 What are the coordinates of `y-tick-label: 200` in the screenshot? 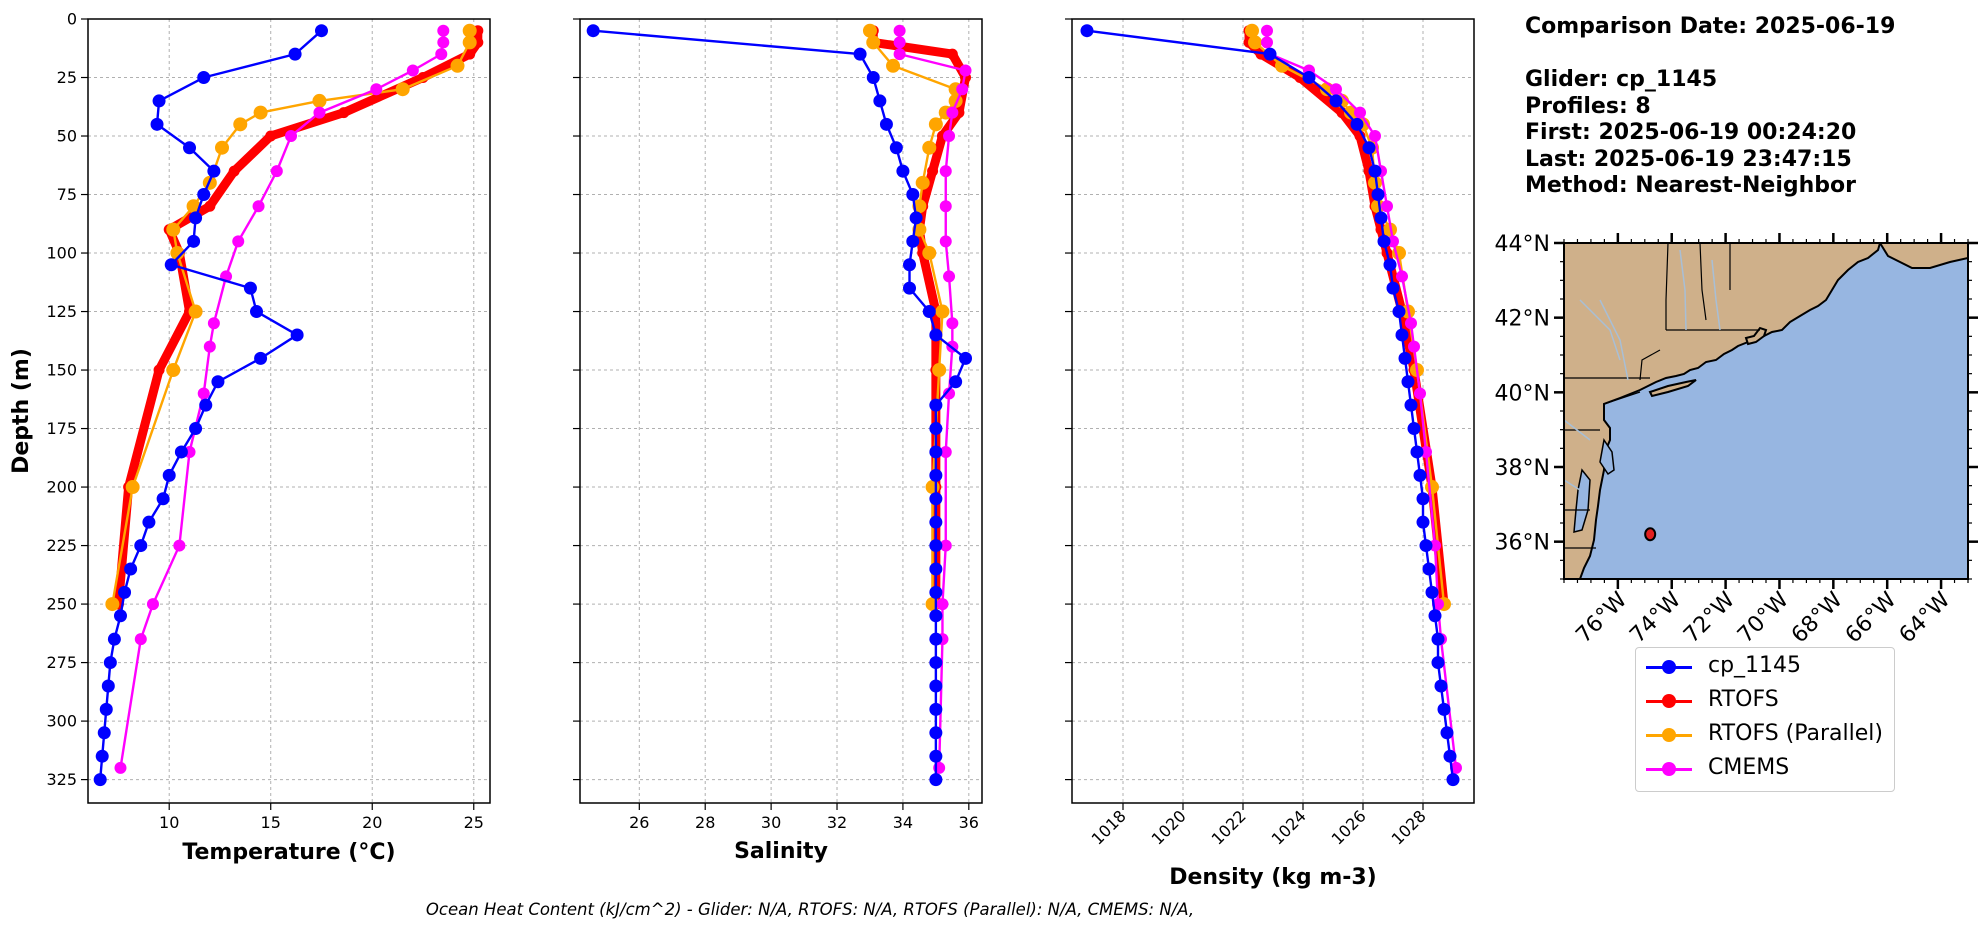 It's located at (61, 487).